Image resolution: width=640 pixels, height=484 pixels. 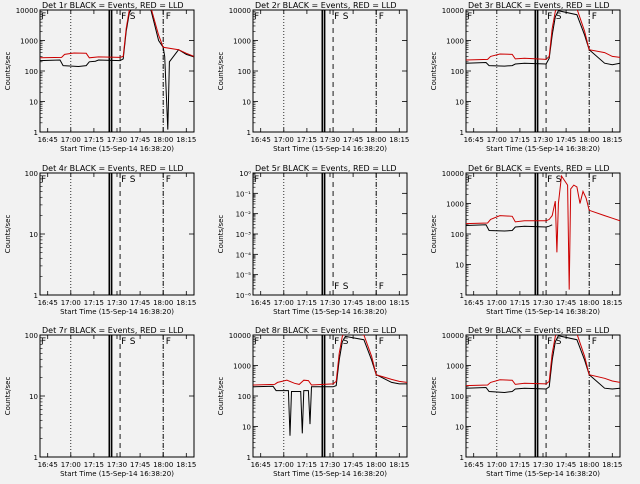 What do you see at coordinates (539, 330) in the screenshot?
I see `panel-title: Det 9r BLACK = Events, RED = LLD` at bounding box center [539, 330].